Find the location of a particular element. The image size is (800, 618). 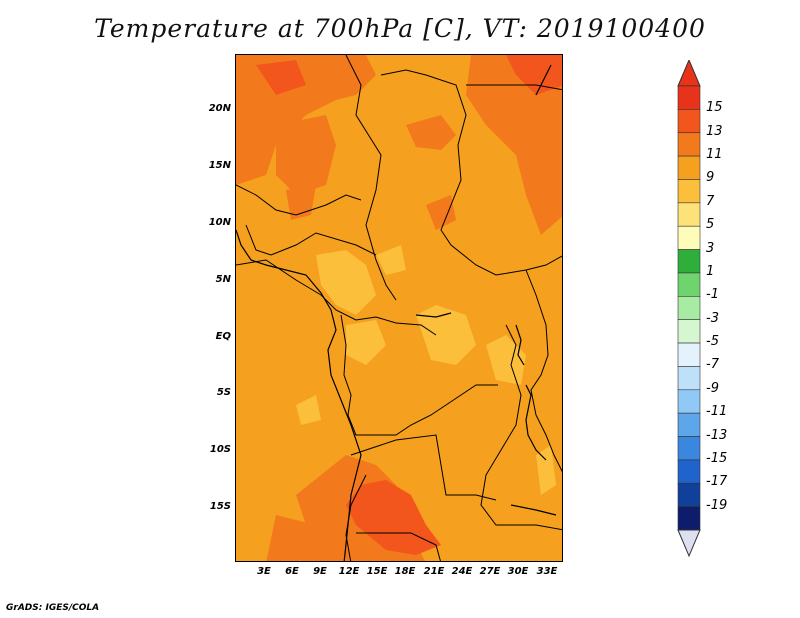

colorbar-label: -5 is located at coordinates (712, 342).